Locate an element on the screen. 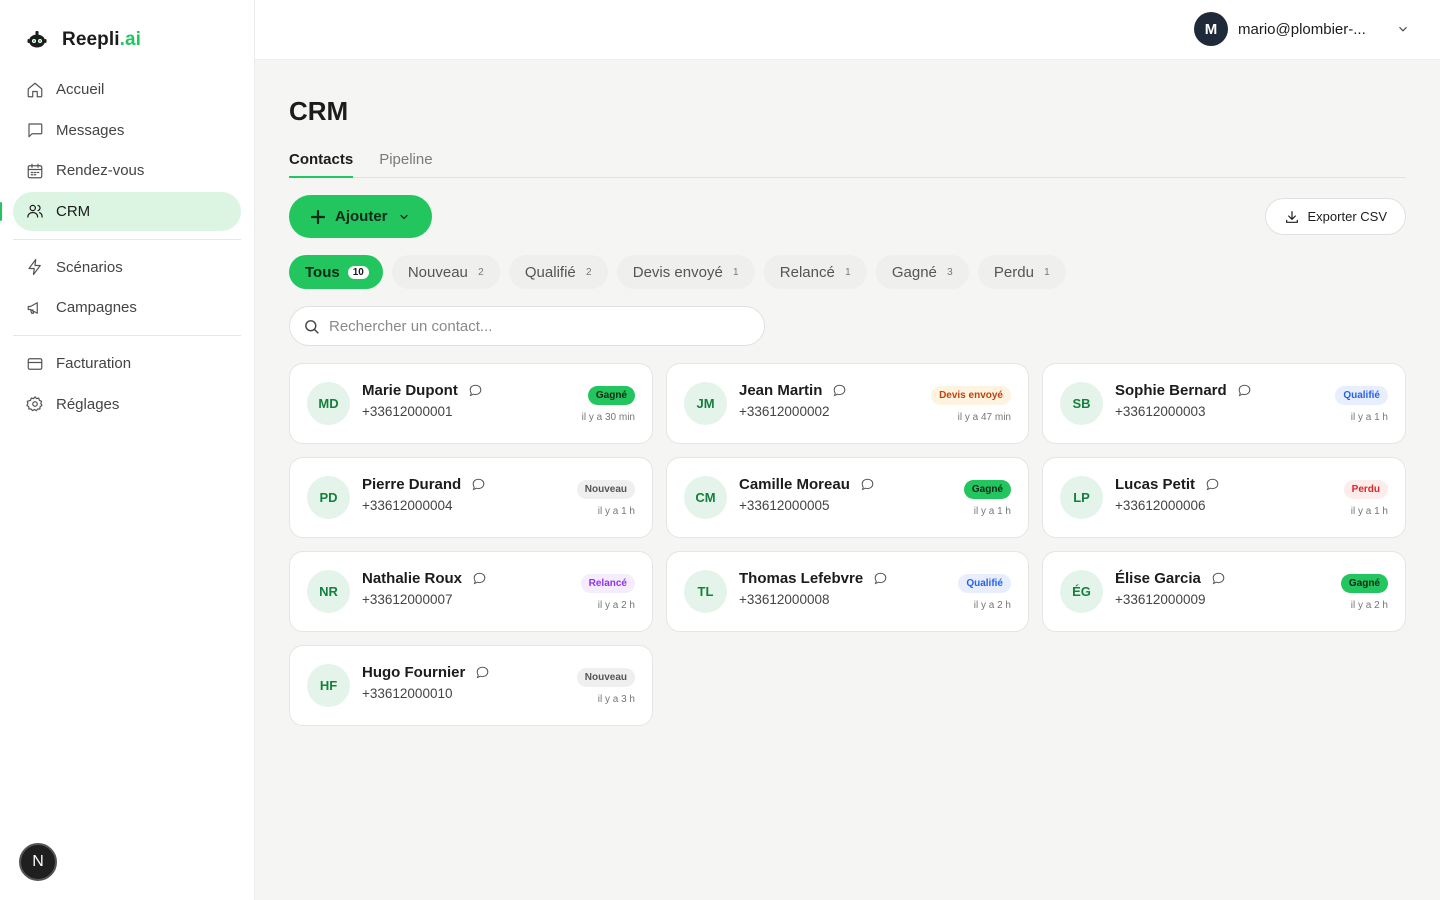  message-square-icon is located at coordinates (35, 130).